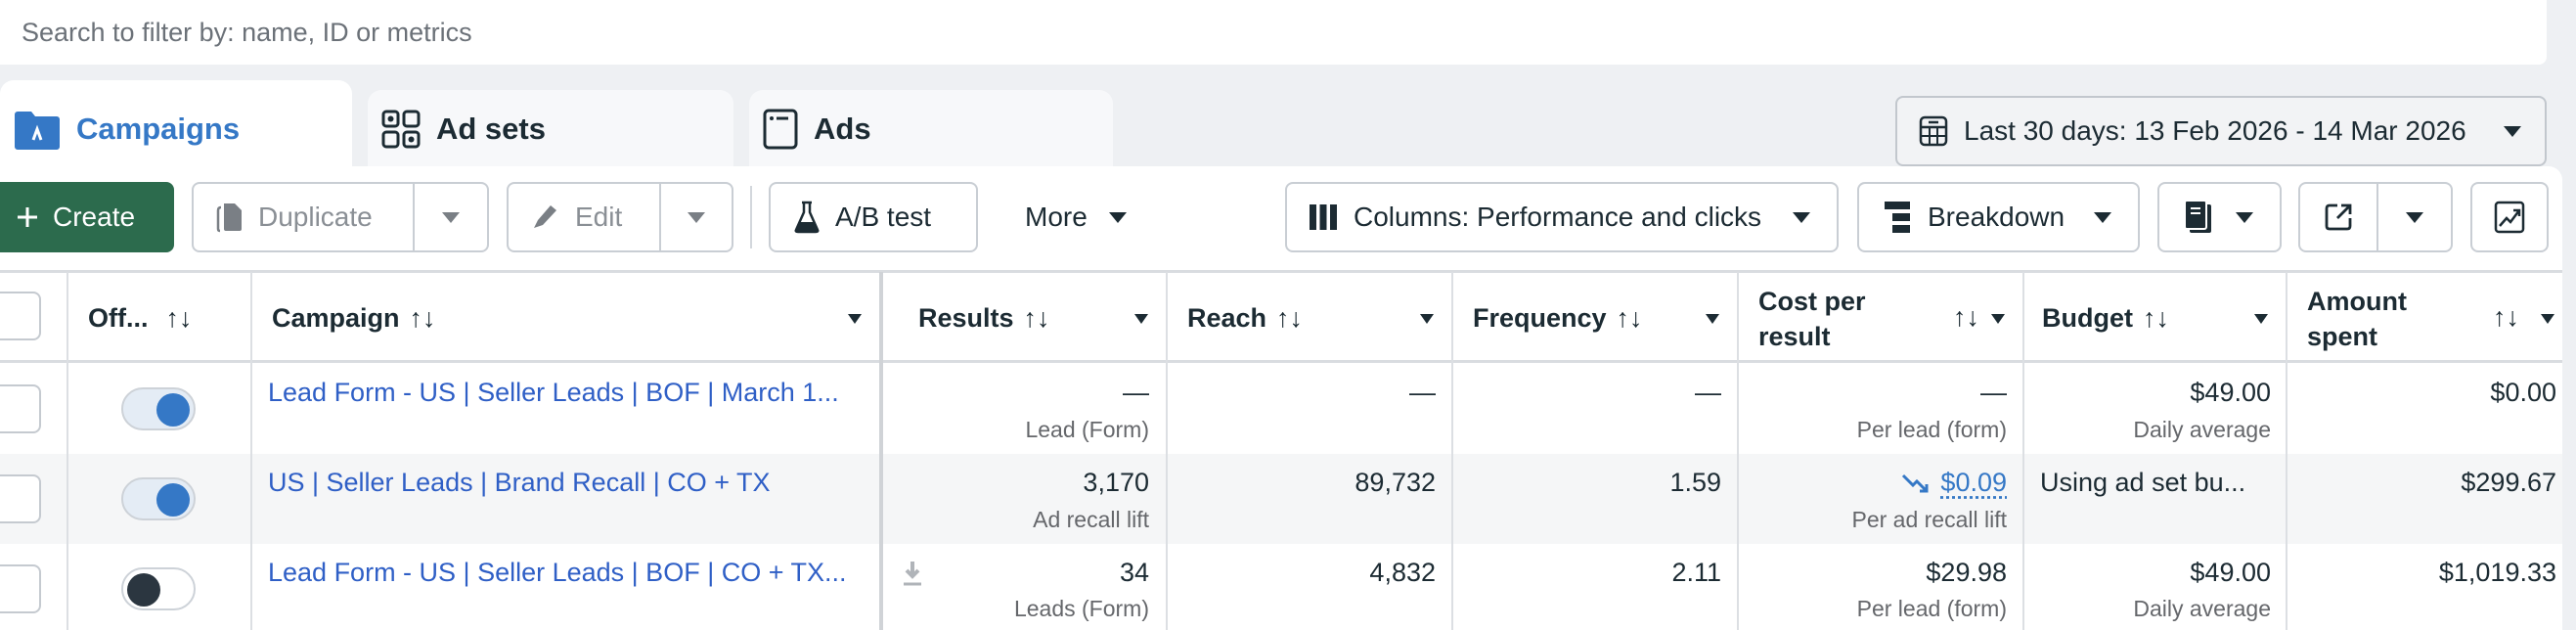 The width and height of the screenshot is (2576, 630). I want to click on search-input, so click(1273, 32).